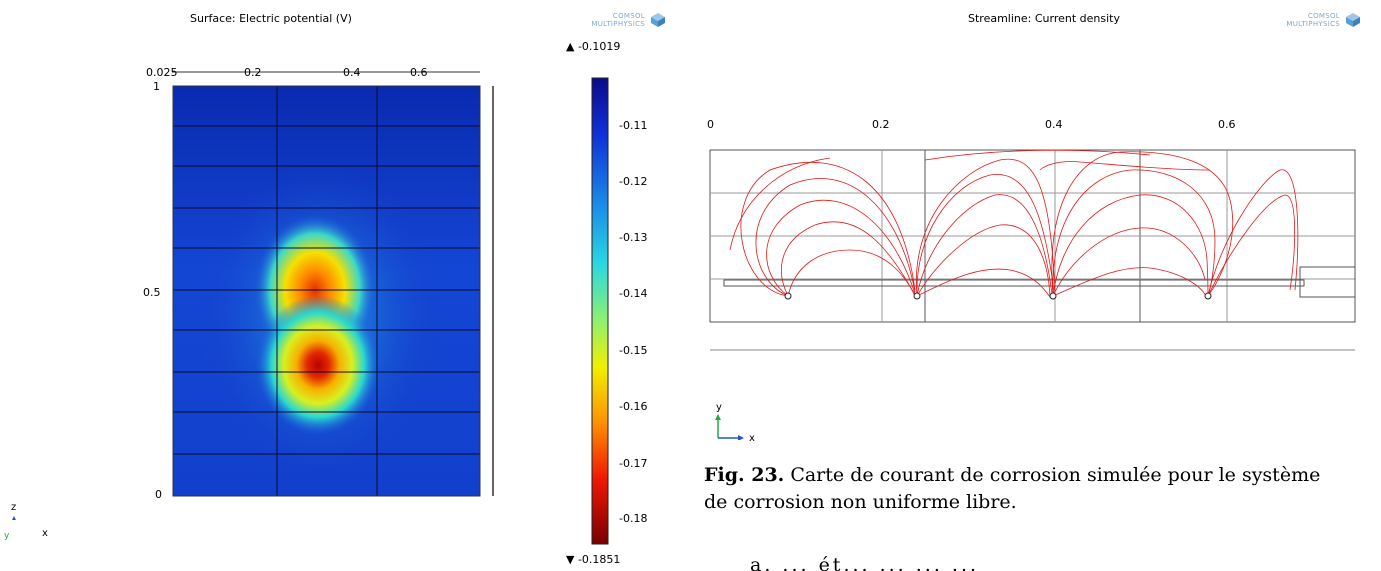  What do you see at coordinates (618, 24) in the screenshot?
I see `logo-line2: MULTIPHYSICS` at bounding box center [618, 24].